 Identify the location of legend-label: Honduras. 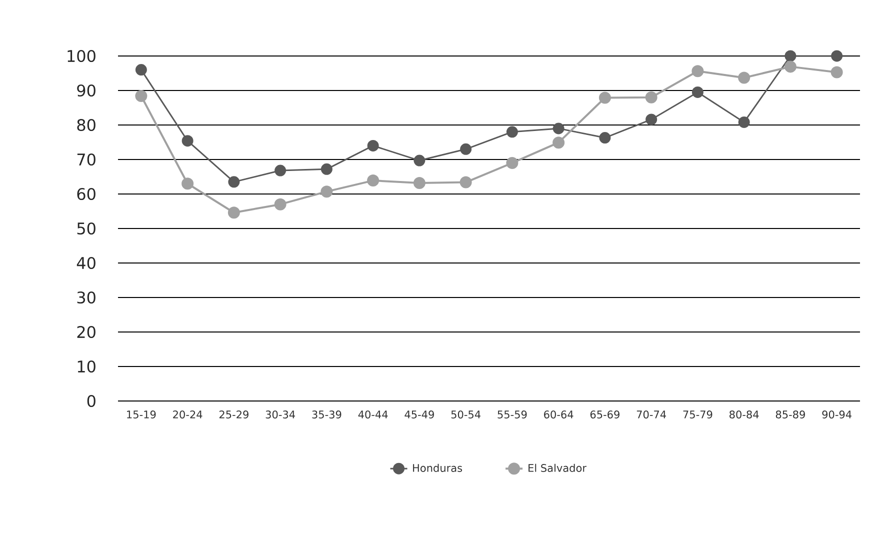
(437, 468).